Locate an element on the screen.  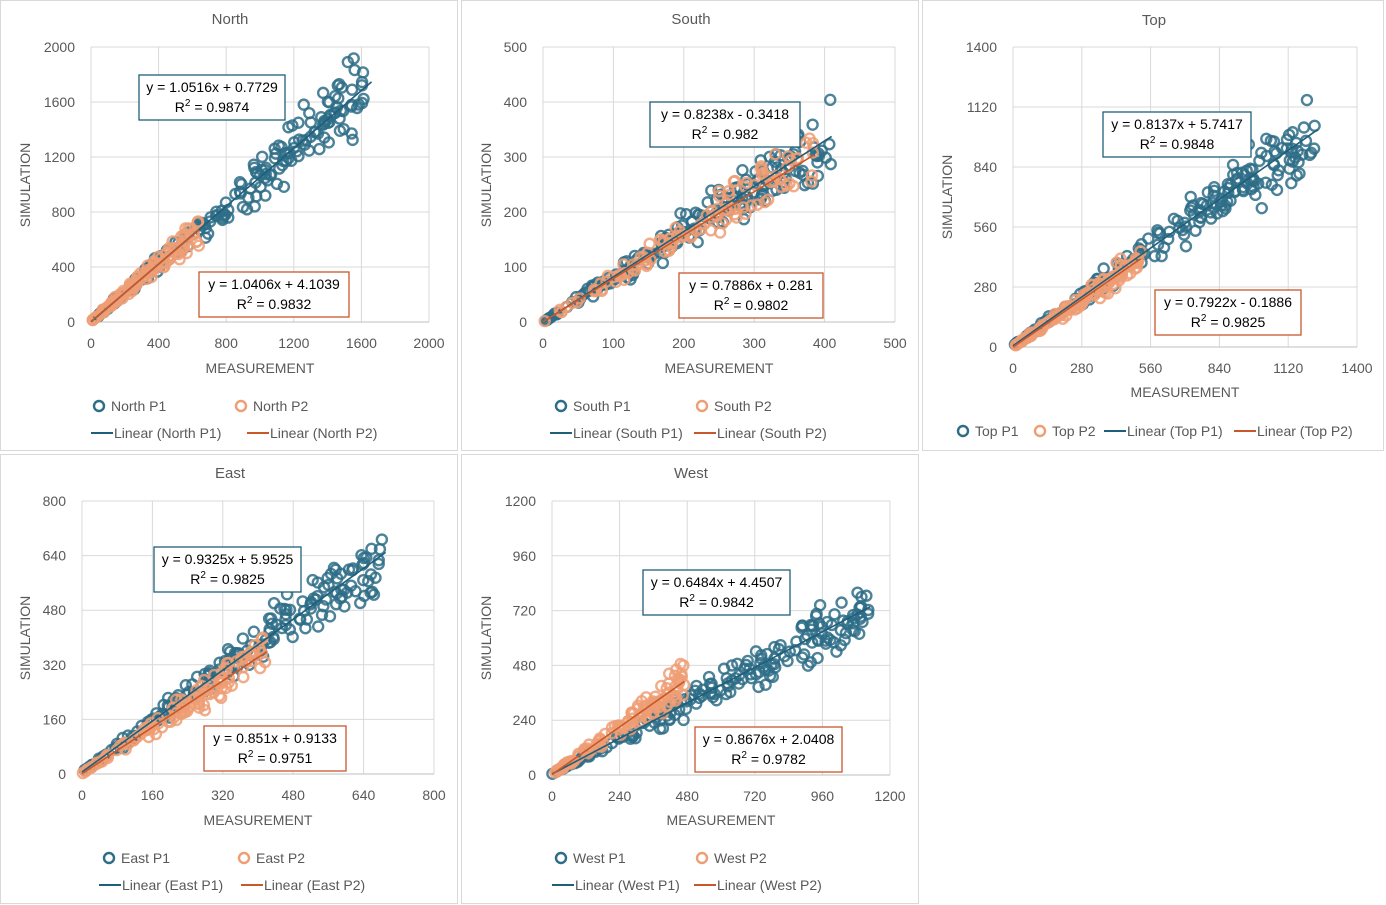
legend-item: Linear (Top P1) is located at coordinates (1163, 431).